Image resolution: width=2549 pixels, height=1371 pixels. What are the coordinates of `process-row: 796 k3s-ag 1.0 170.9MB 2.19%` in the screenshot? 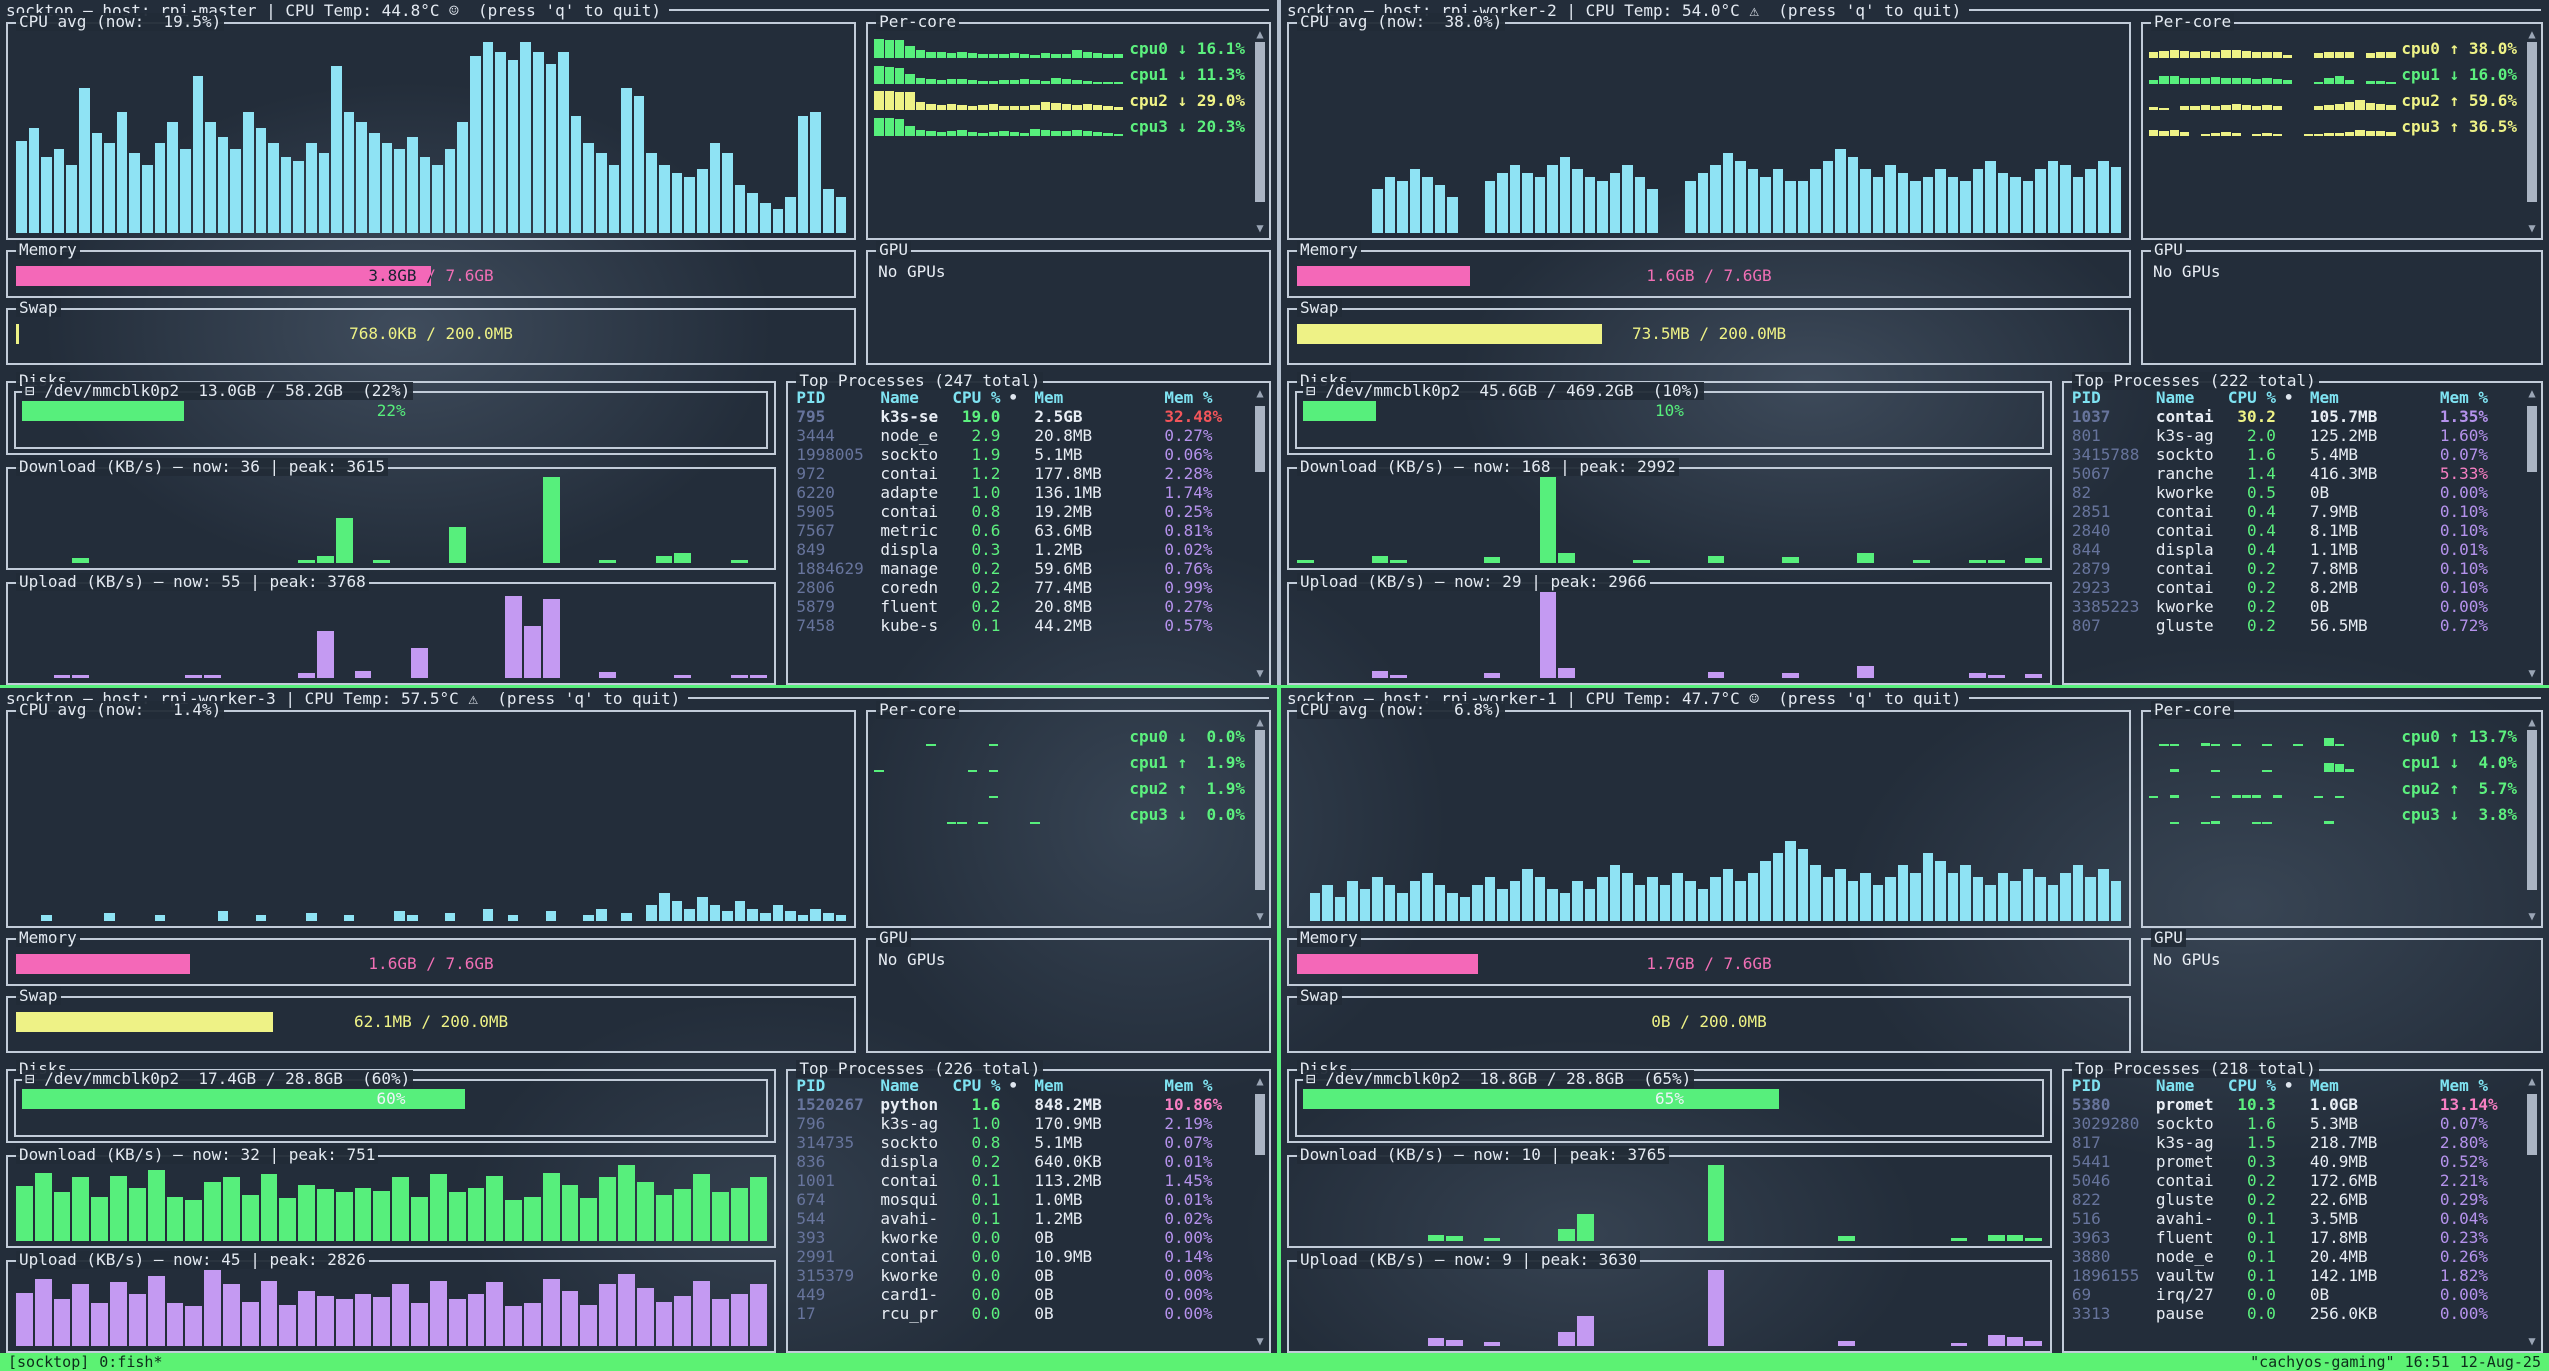 It's located at (1022, 1123).